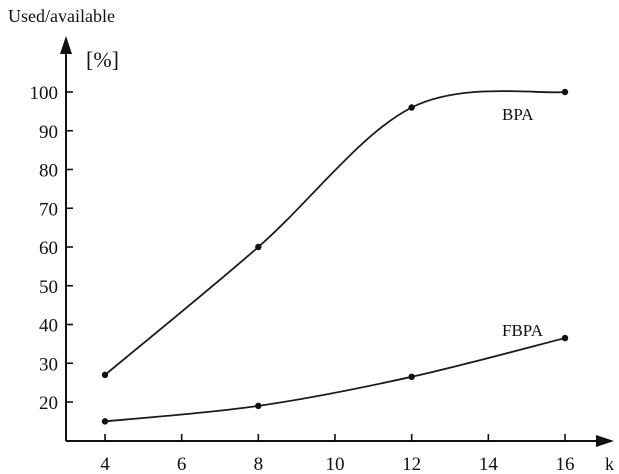 This screenshot has width=619, height=474. Describe the element at coordinates (335, 464) in the screenshot. I see `x-tick-label-10: 10` at that location.